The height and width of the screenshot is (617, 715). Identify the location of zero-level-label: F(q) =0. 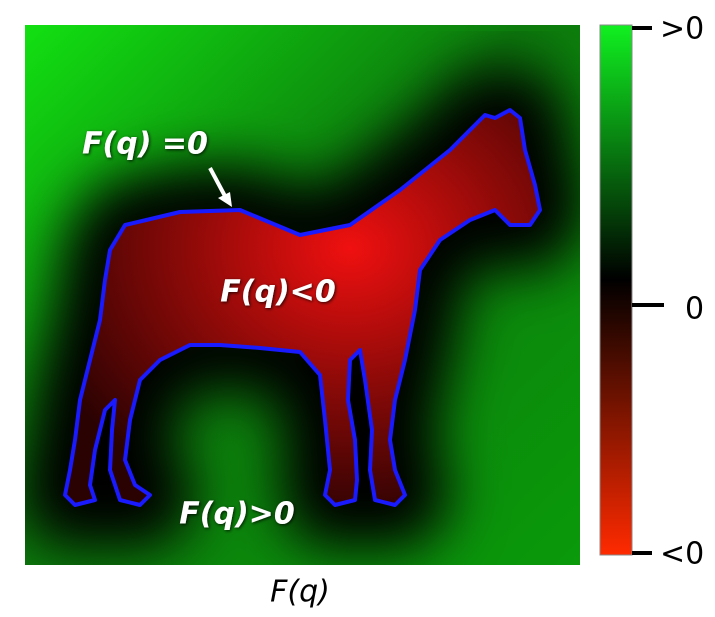
(145, 144).